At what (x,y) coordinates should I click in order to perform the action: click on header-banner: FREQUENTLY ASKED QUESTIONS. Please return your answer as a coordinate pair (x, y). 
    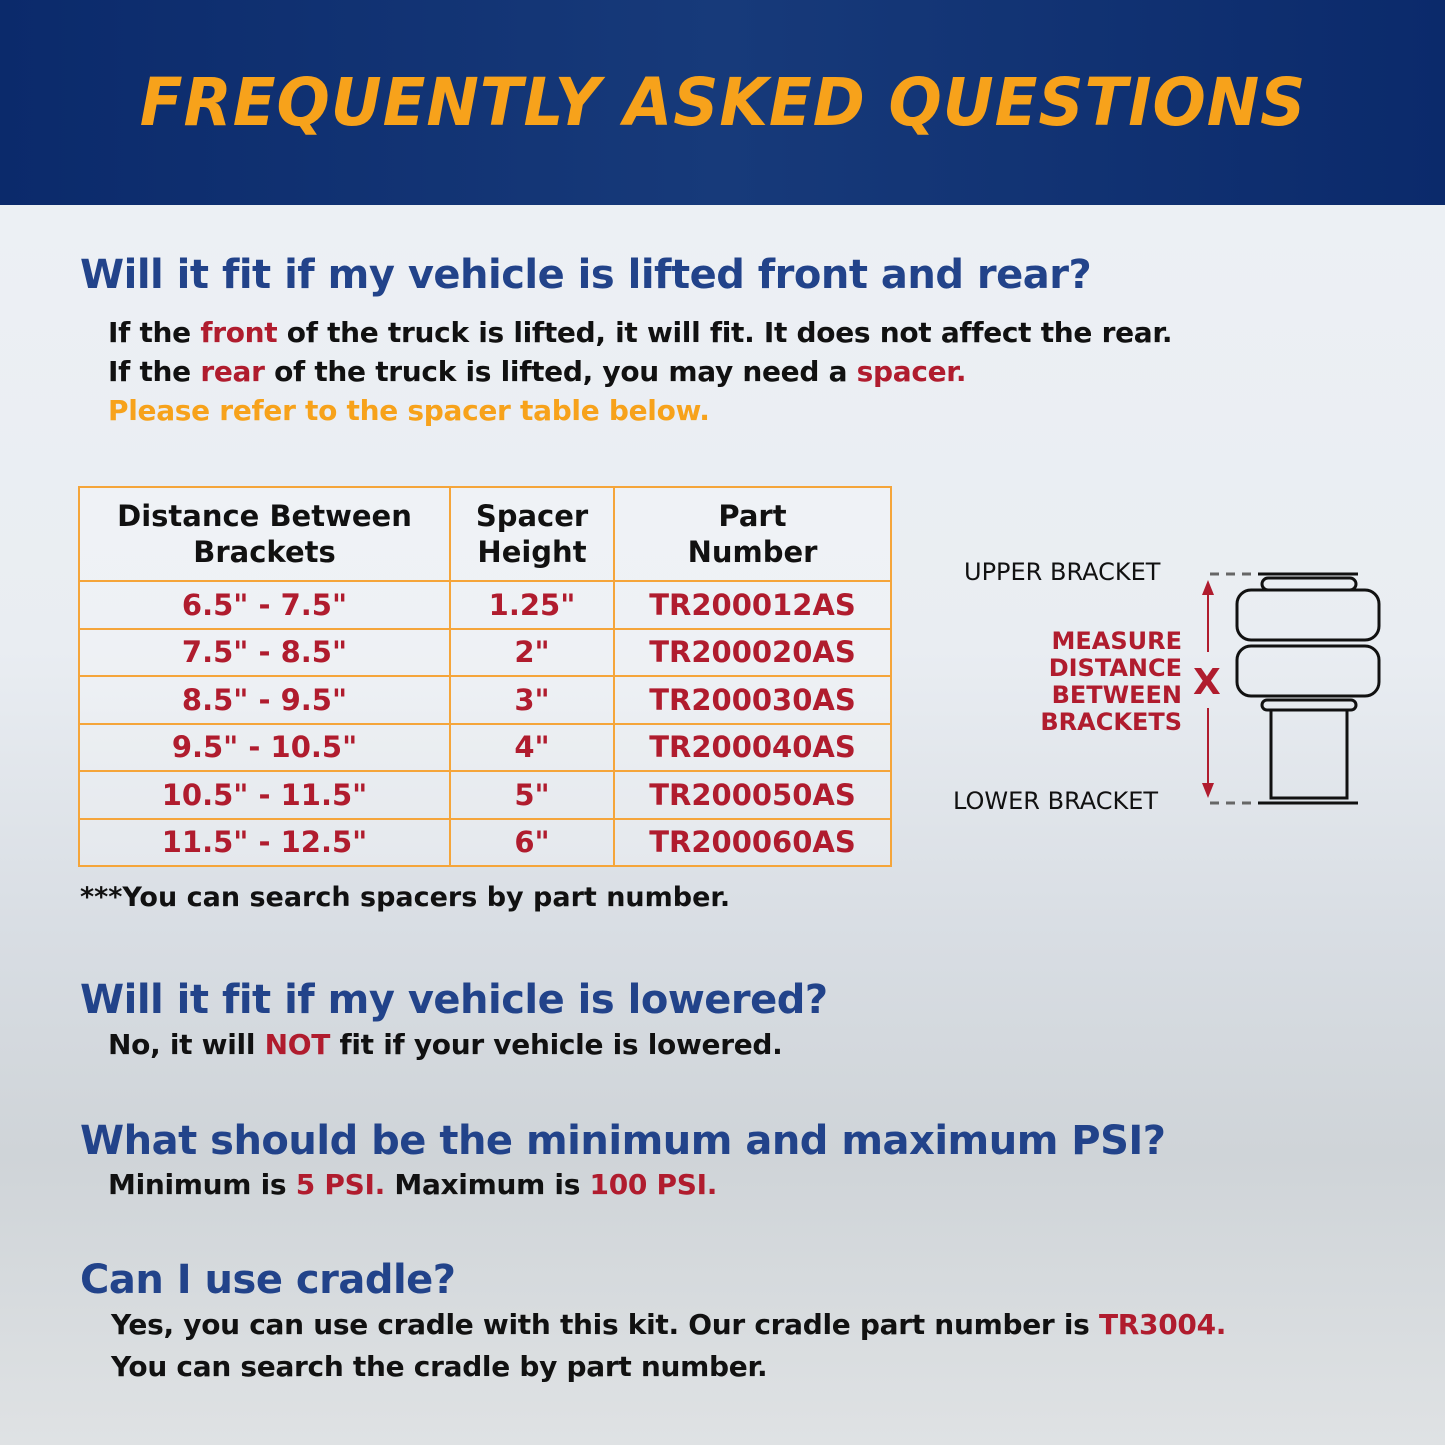
    Looking at the image, I should click on (722, 102).